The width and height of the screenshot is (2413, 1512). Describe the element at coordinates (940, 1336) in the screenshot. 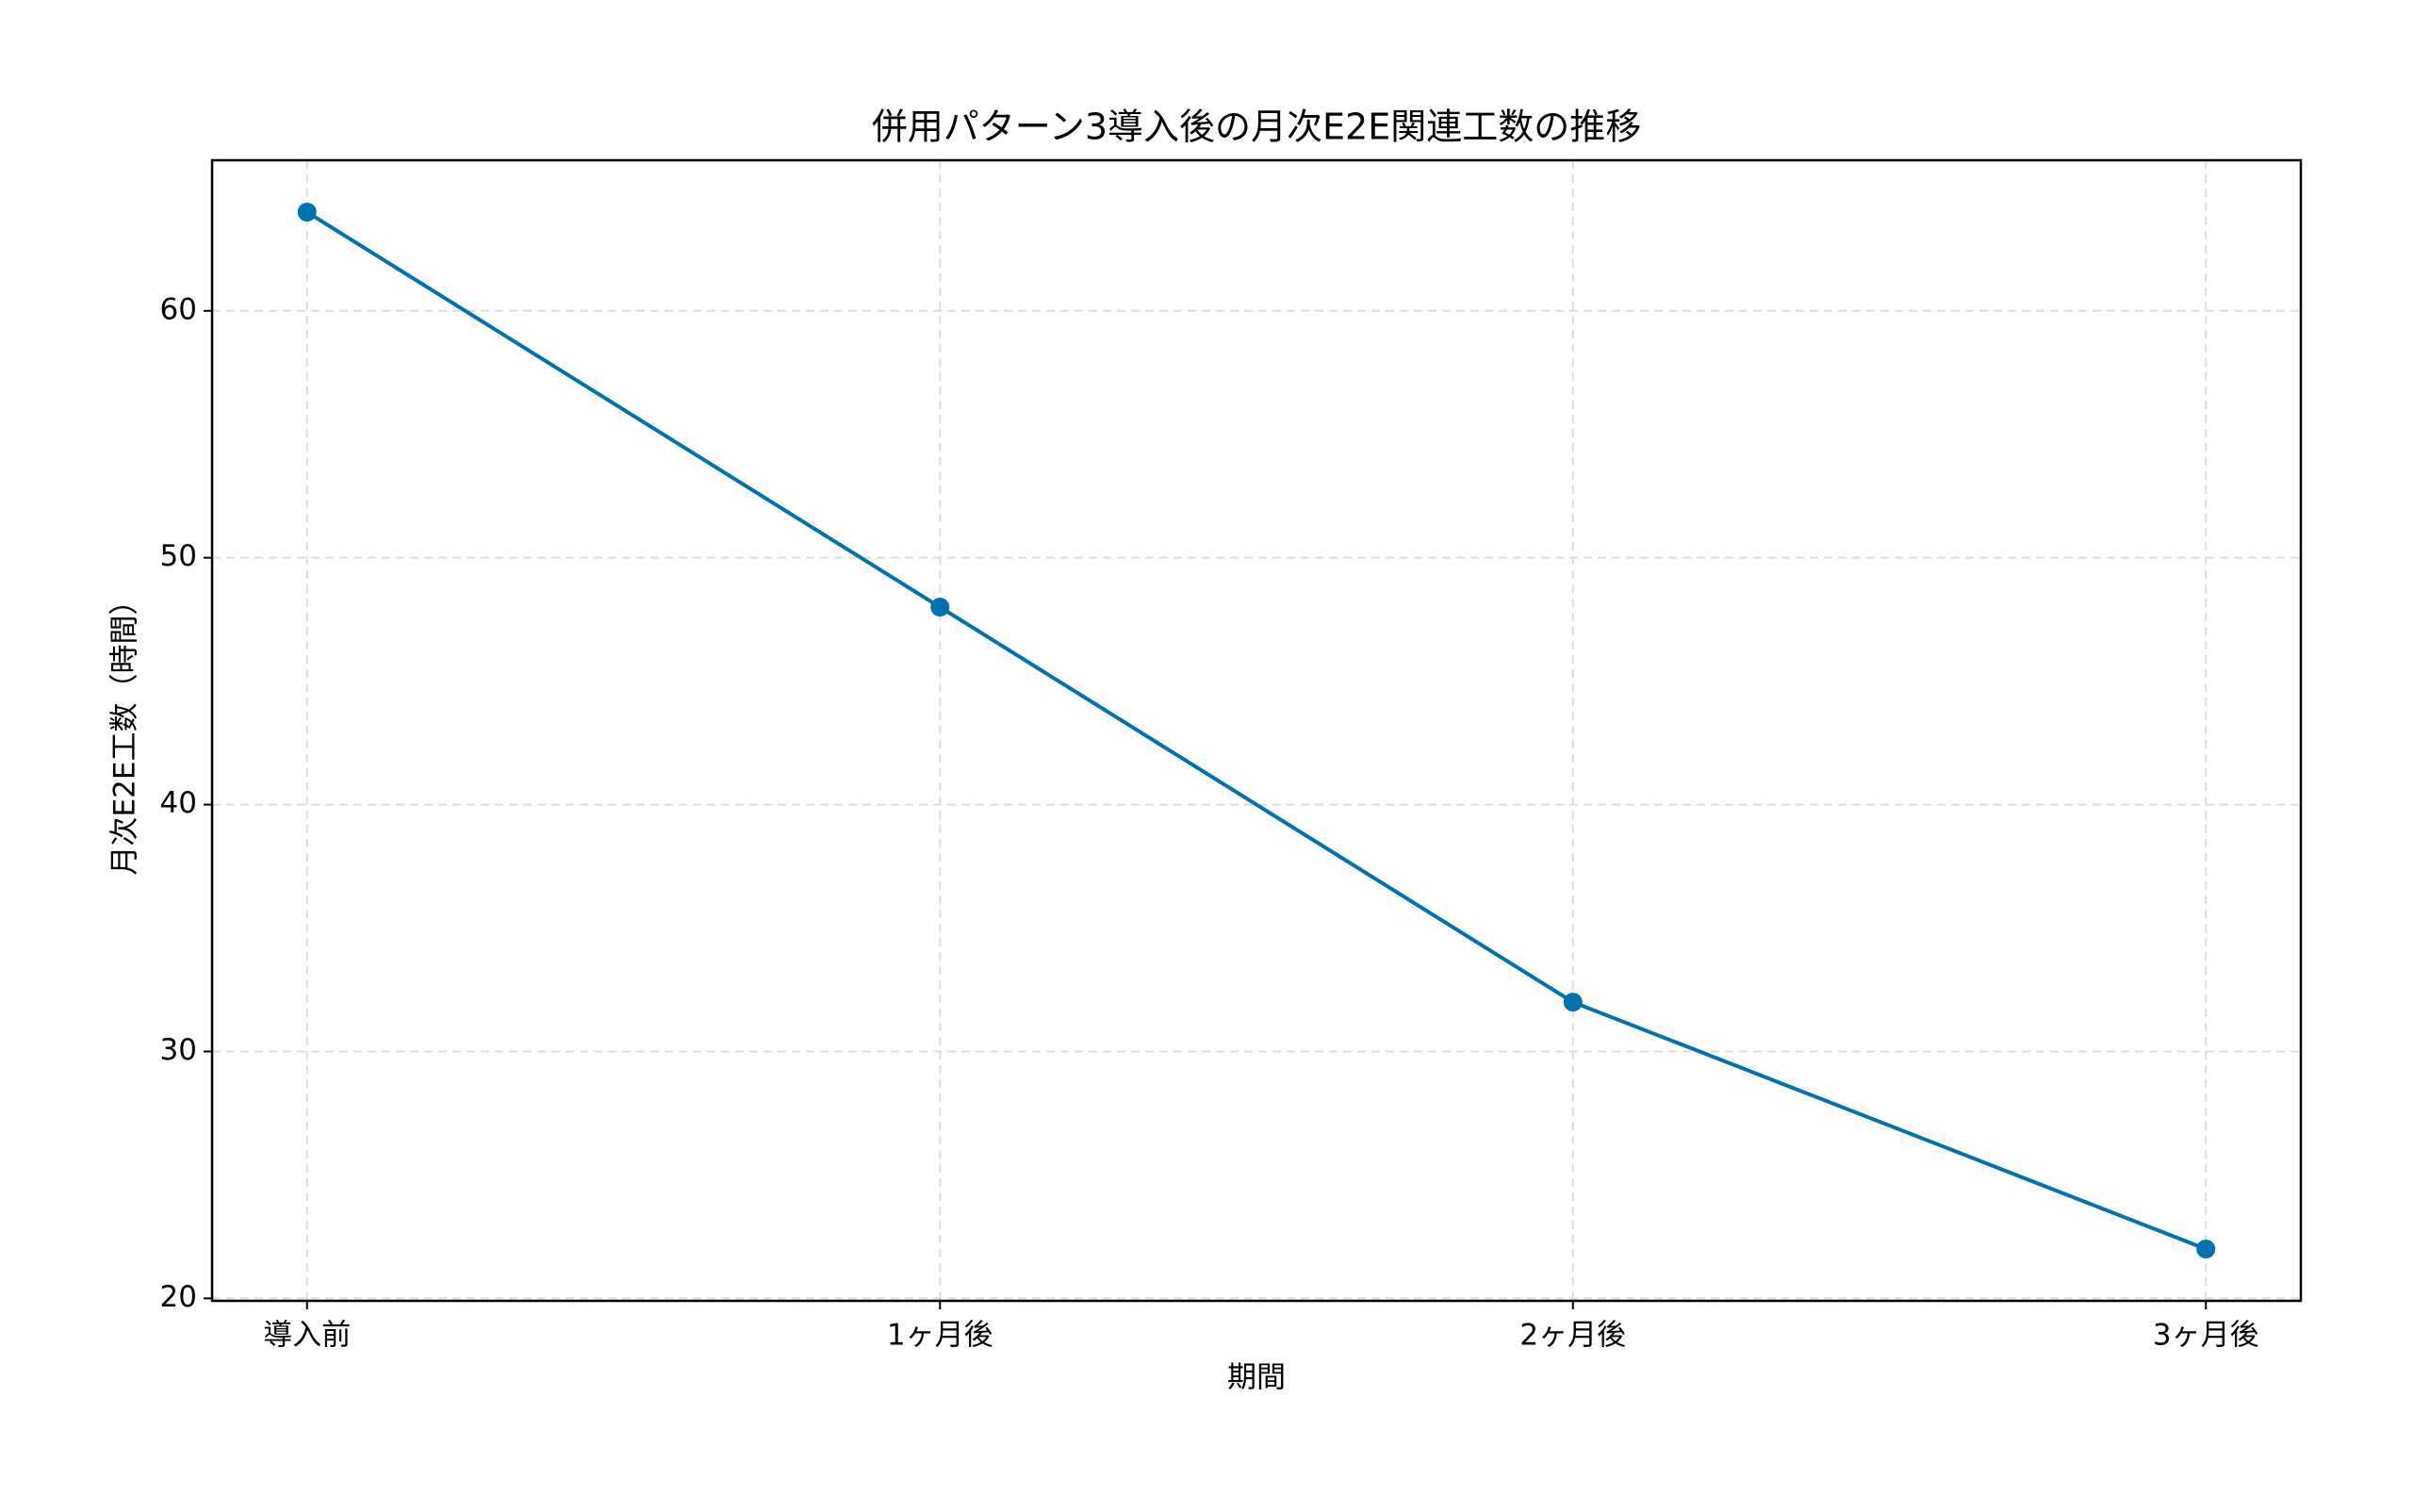

I see `x-tick-label: 1ヶ月後` at that location.